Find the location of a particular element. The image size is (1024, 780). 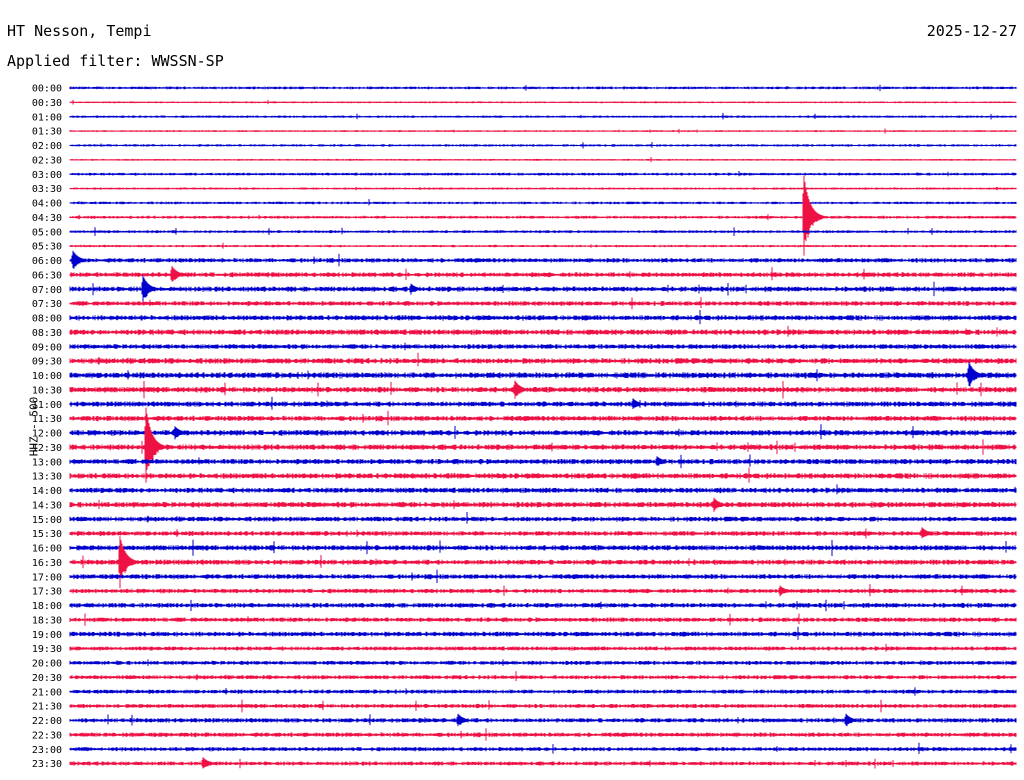

row-label-2130: 21:30 is located at coordinates (47, 707).